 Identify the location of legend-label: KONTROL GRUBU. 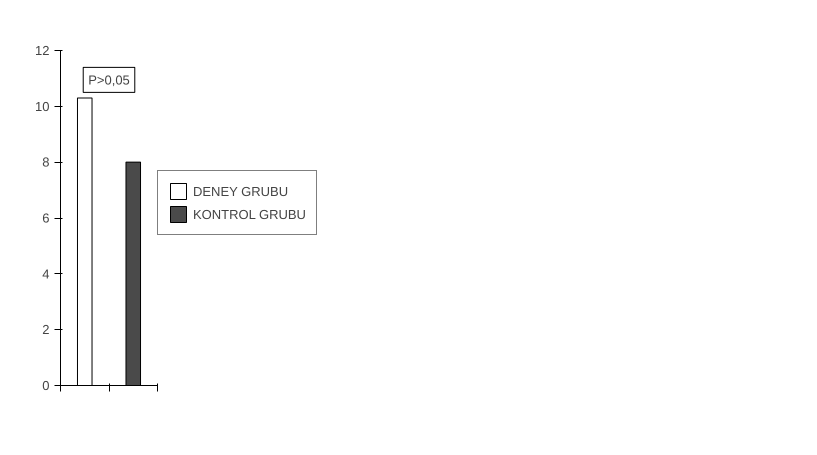
(249, 214).